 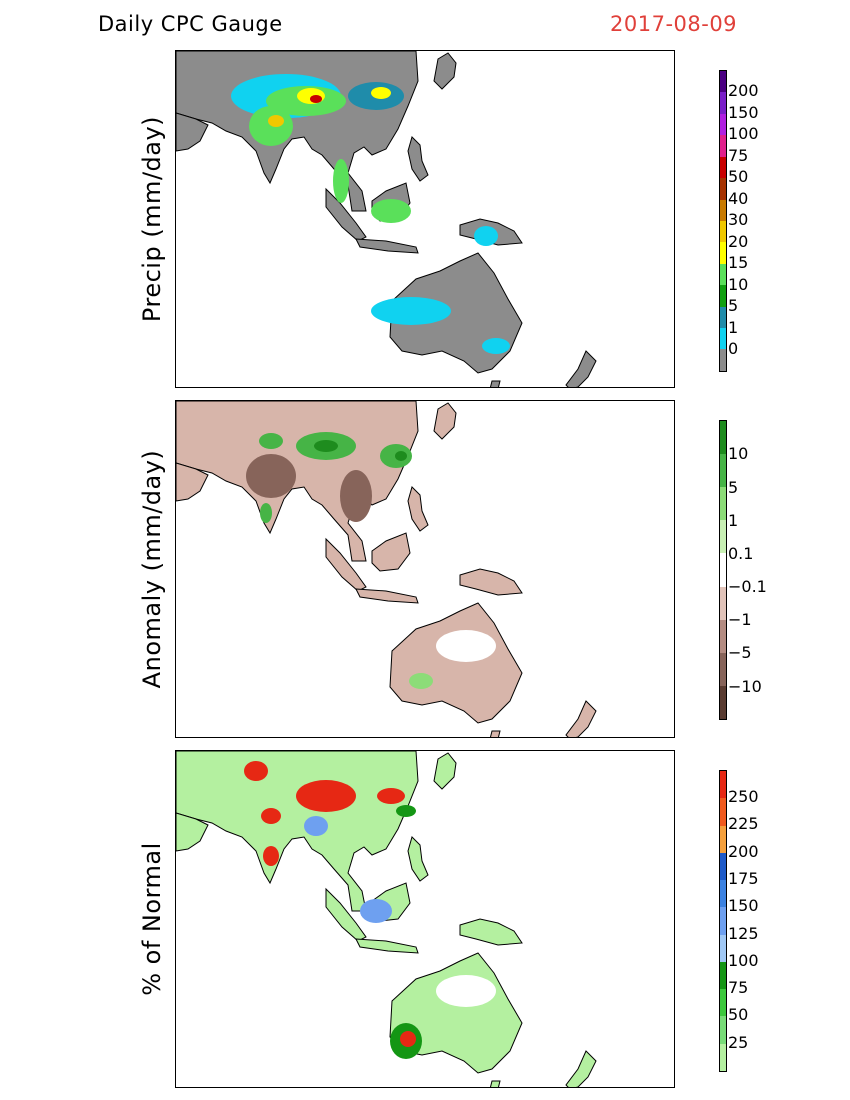 What do you see at coordinates (733, 327) in the screenshot?
I see `precip-tick-label: 1` at bounding box center [733, 327].